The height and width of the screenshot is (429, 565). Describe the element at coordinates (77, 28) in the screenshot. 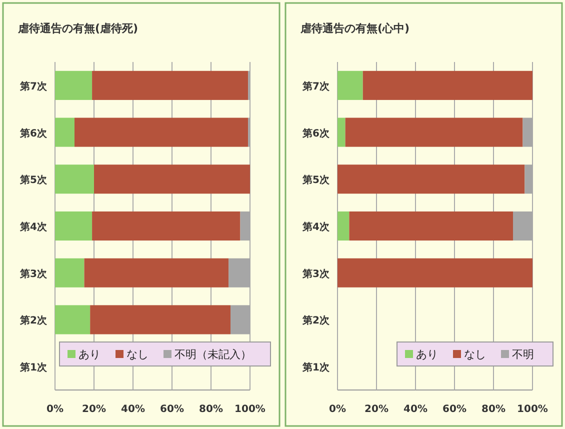

I see `chart-title: 虐待通告の有無(虐待死)` at that location.